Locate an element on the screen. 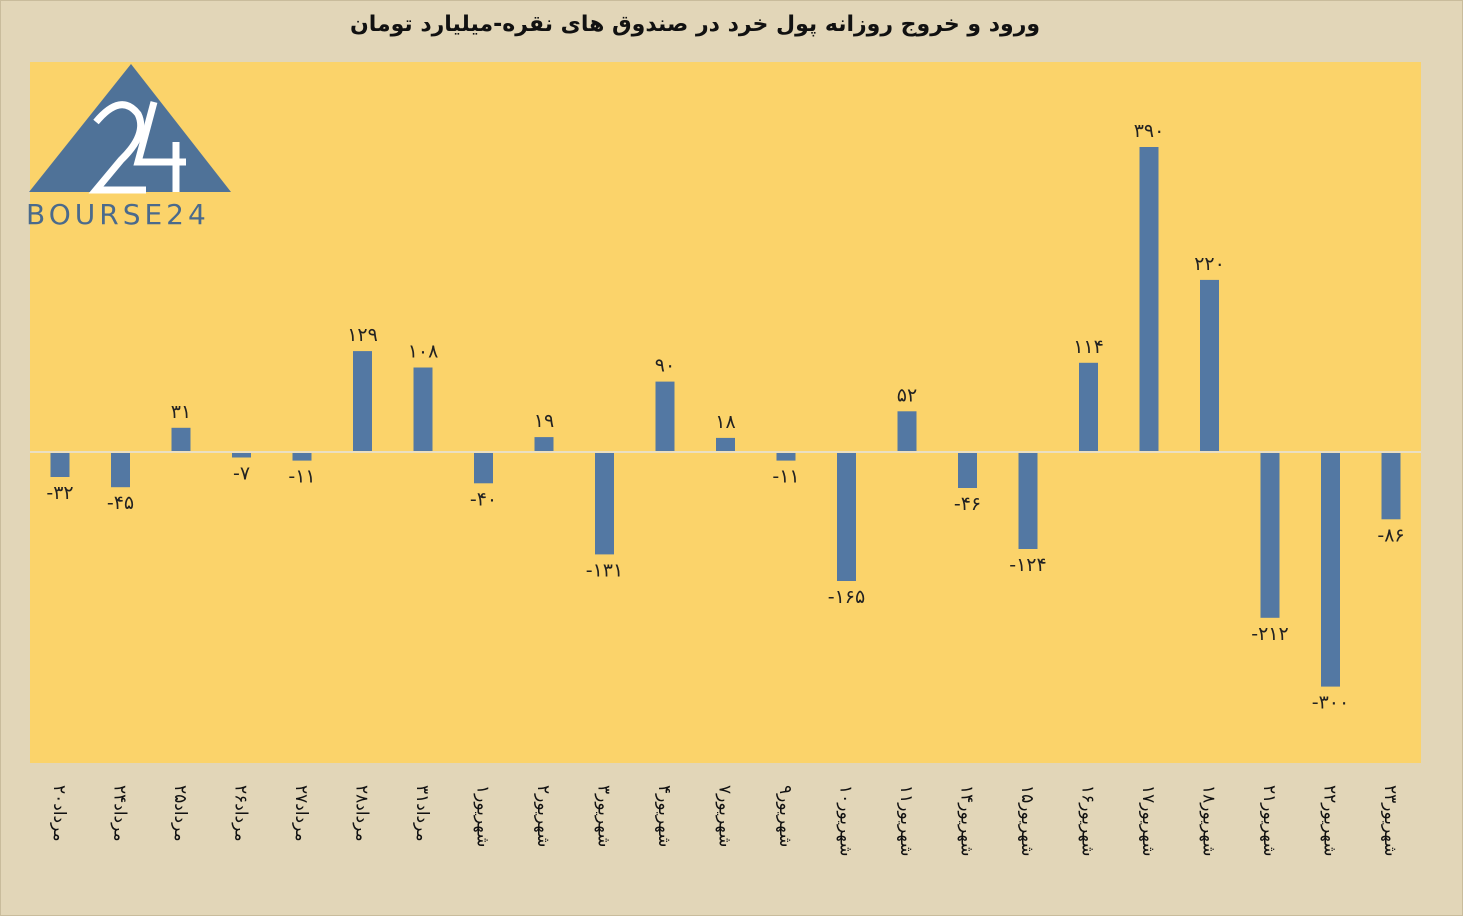  category-tick-label: ۲۶مرداد is located at coordinates (241, 813).